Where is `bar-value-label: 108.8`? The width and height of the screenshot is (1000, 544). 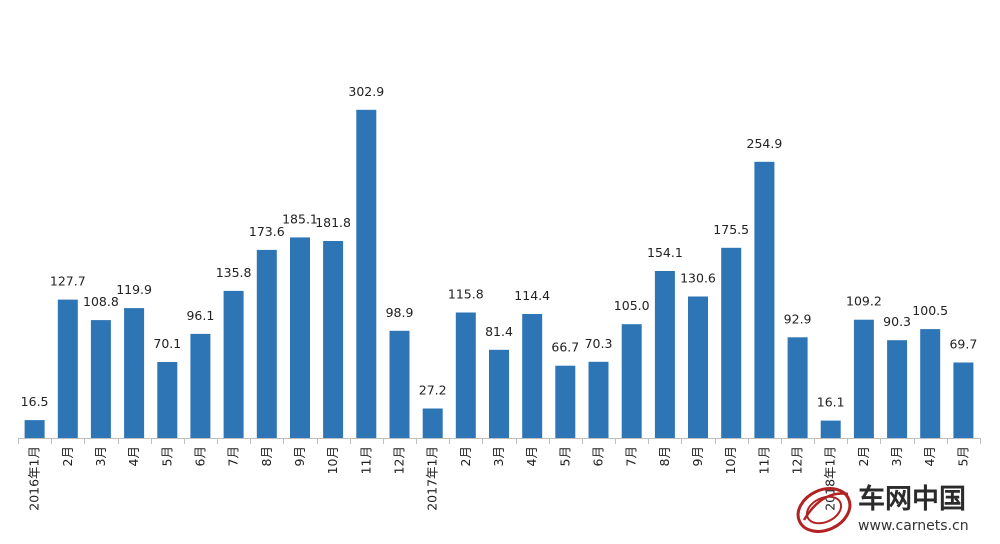
bar-value-label: 108.8 is located at coordinates (101, 301).